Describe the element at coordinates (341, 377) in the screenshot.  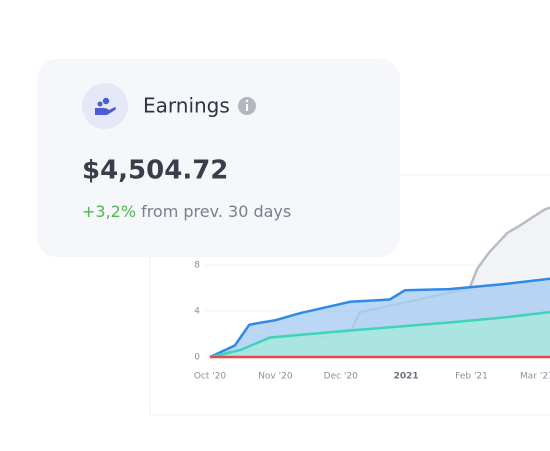
I see `x-tick-label: Dec '20` at that location.